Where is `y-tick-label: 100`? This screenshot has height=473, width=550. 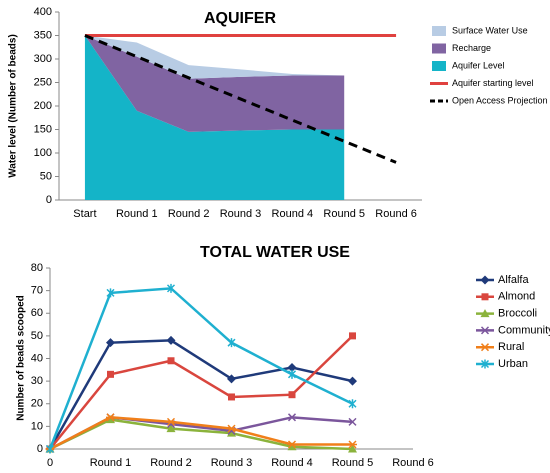
y-tick-label: 100 is located at coordinates (43, 153).